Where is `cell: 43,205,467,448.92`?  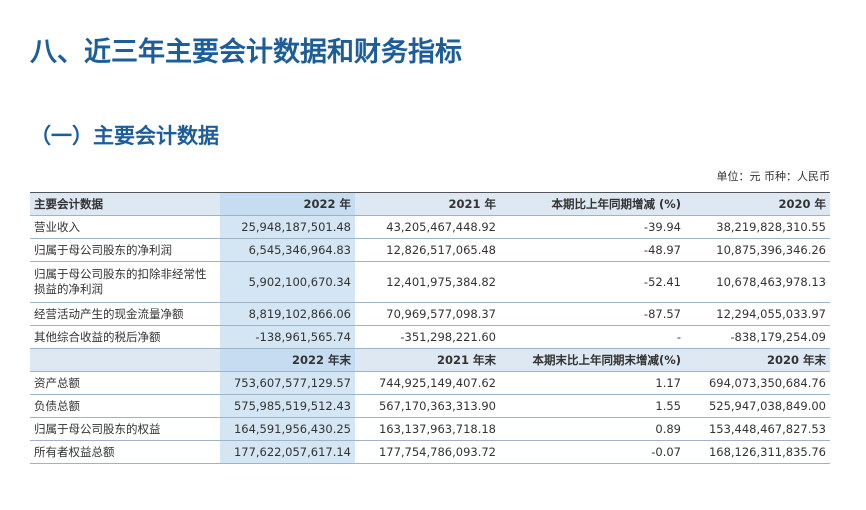
cell: 43,205,467,448.92 is located at coordinates (427, 227).